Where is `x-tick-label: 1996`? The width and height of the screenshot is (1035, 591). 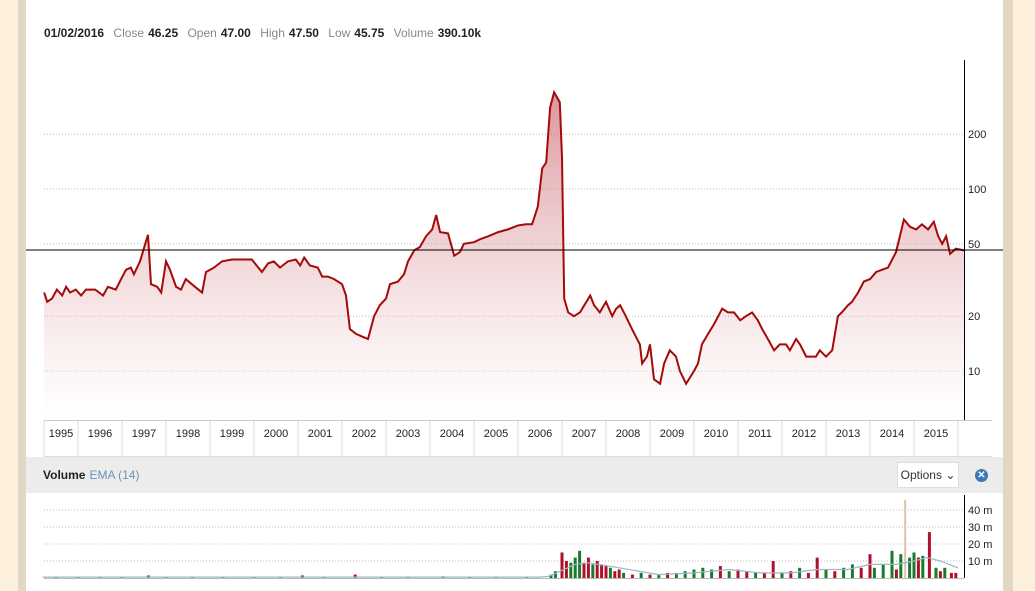
x-tick-label: 1996 is located at coordinates (100, 434).